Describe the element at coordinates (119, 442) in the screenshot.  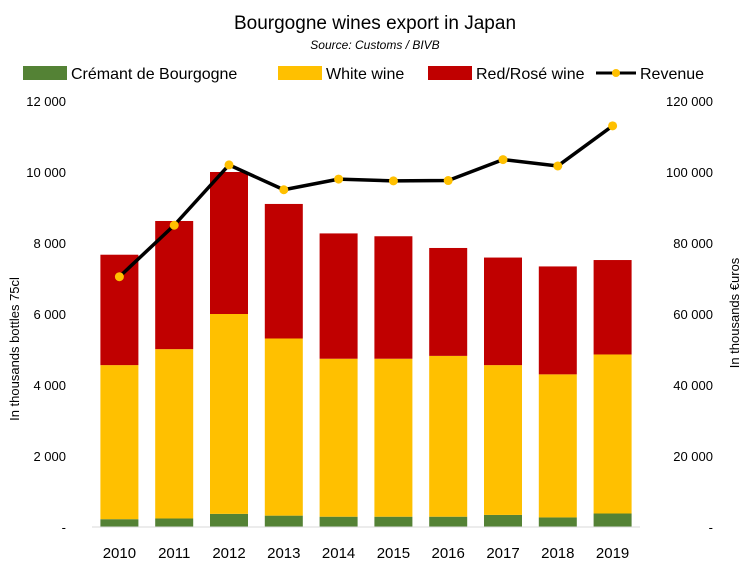
I see `bar-white-wine-2010` at that location.